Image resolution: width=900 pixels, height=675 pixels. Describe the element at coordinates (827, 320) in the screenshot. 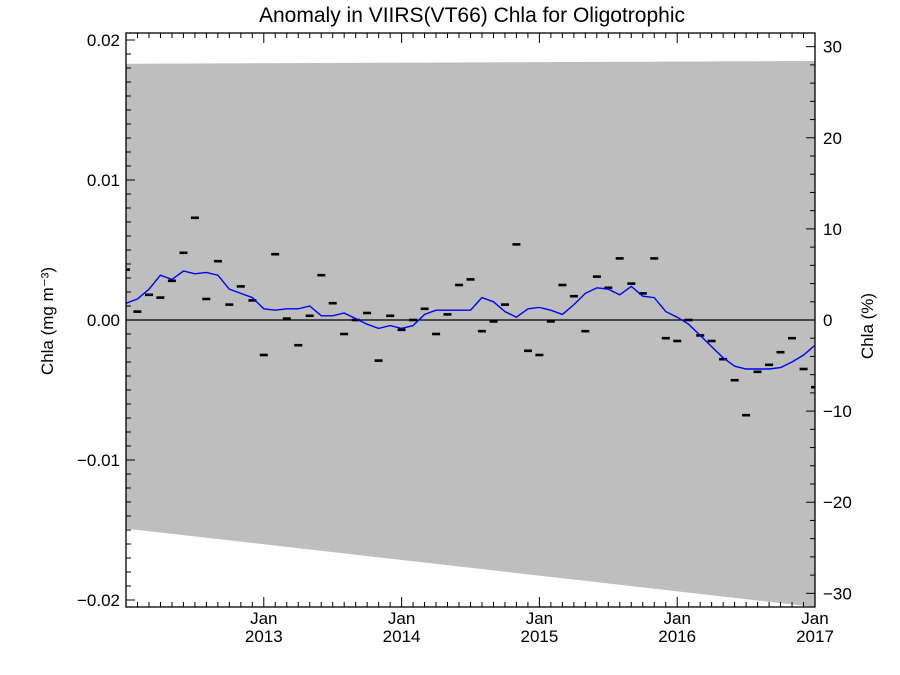

I see `y-tick-label-right: 0` at that location.